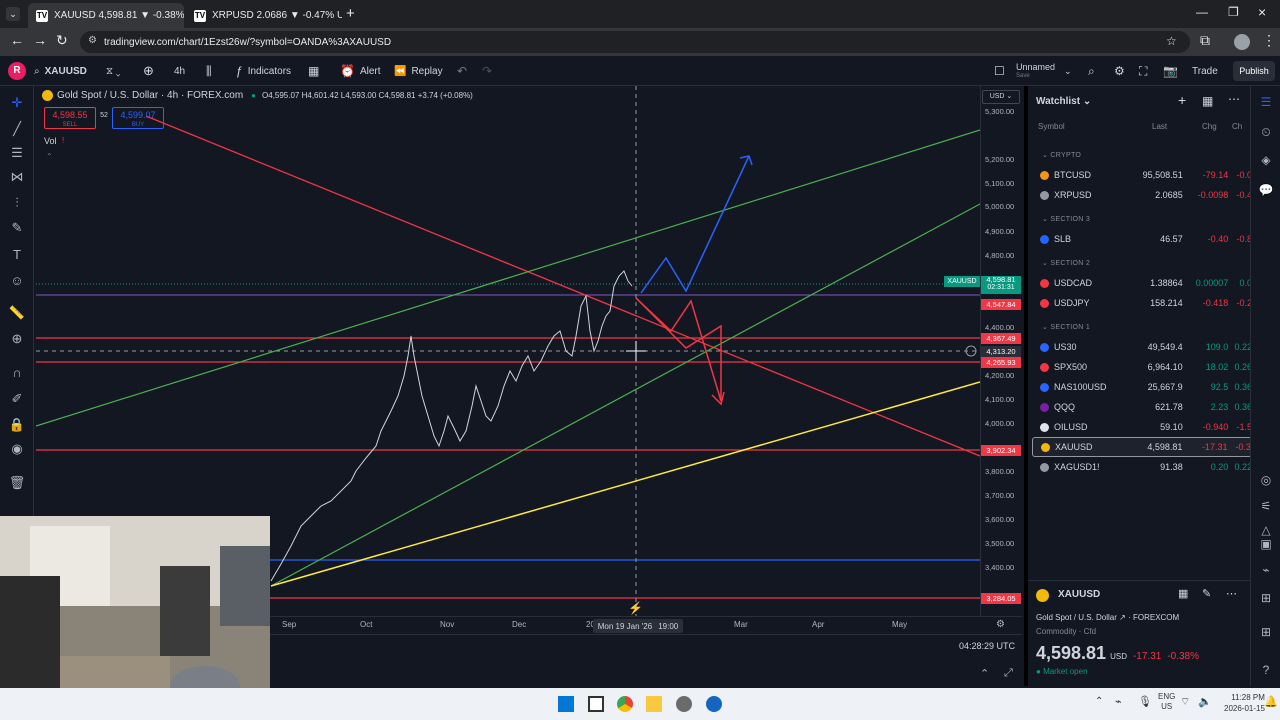  I want to click on camera-icon: 📷, so click(1170, 71).